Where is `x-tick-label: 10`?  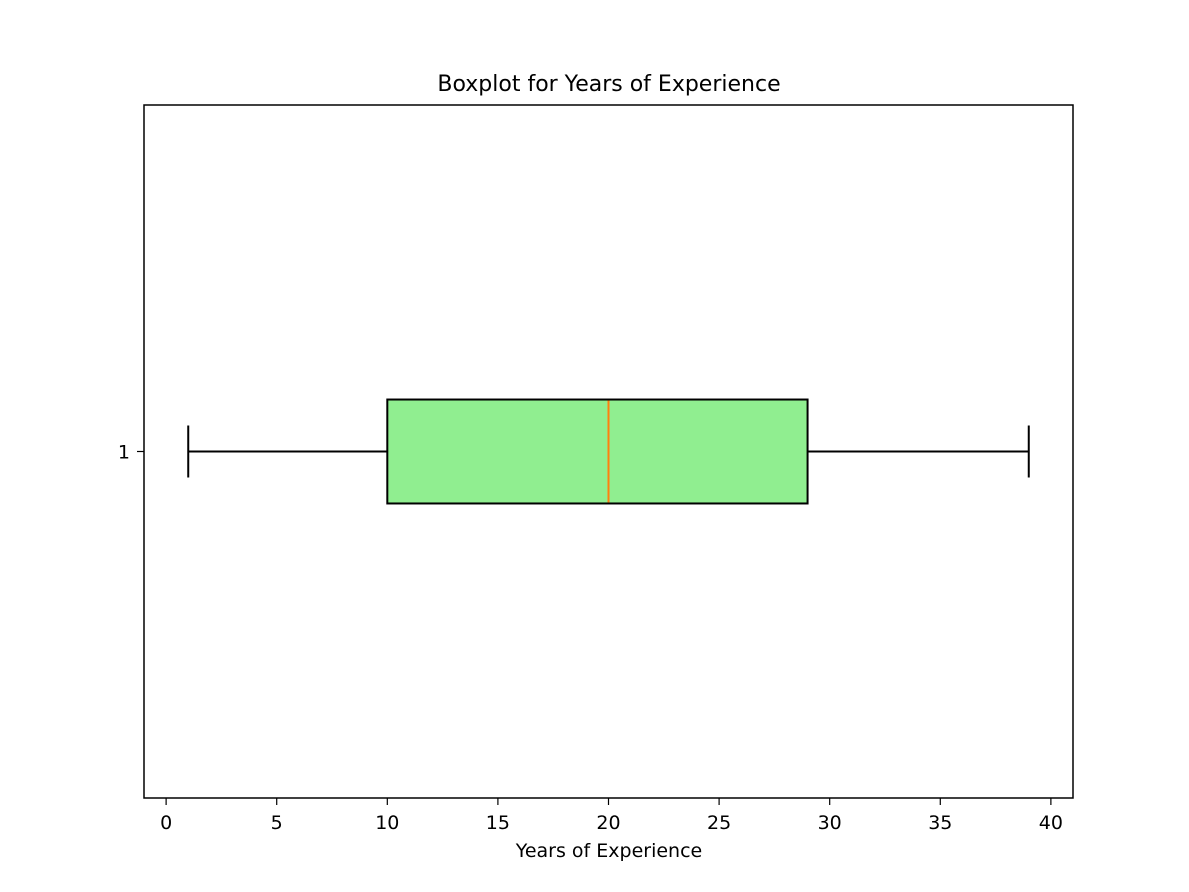
x-tick-label: 10 is located at coordinates (387, 823).